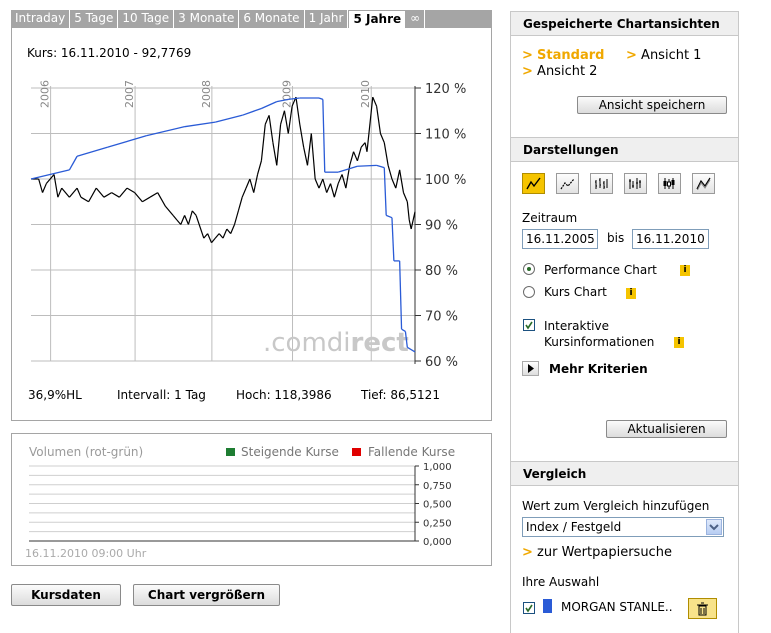  Describe the element at coordinates (529, 609) in the screenshot. I see `compare-item-checkbox` at that location.